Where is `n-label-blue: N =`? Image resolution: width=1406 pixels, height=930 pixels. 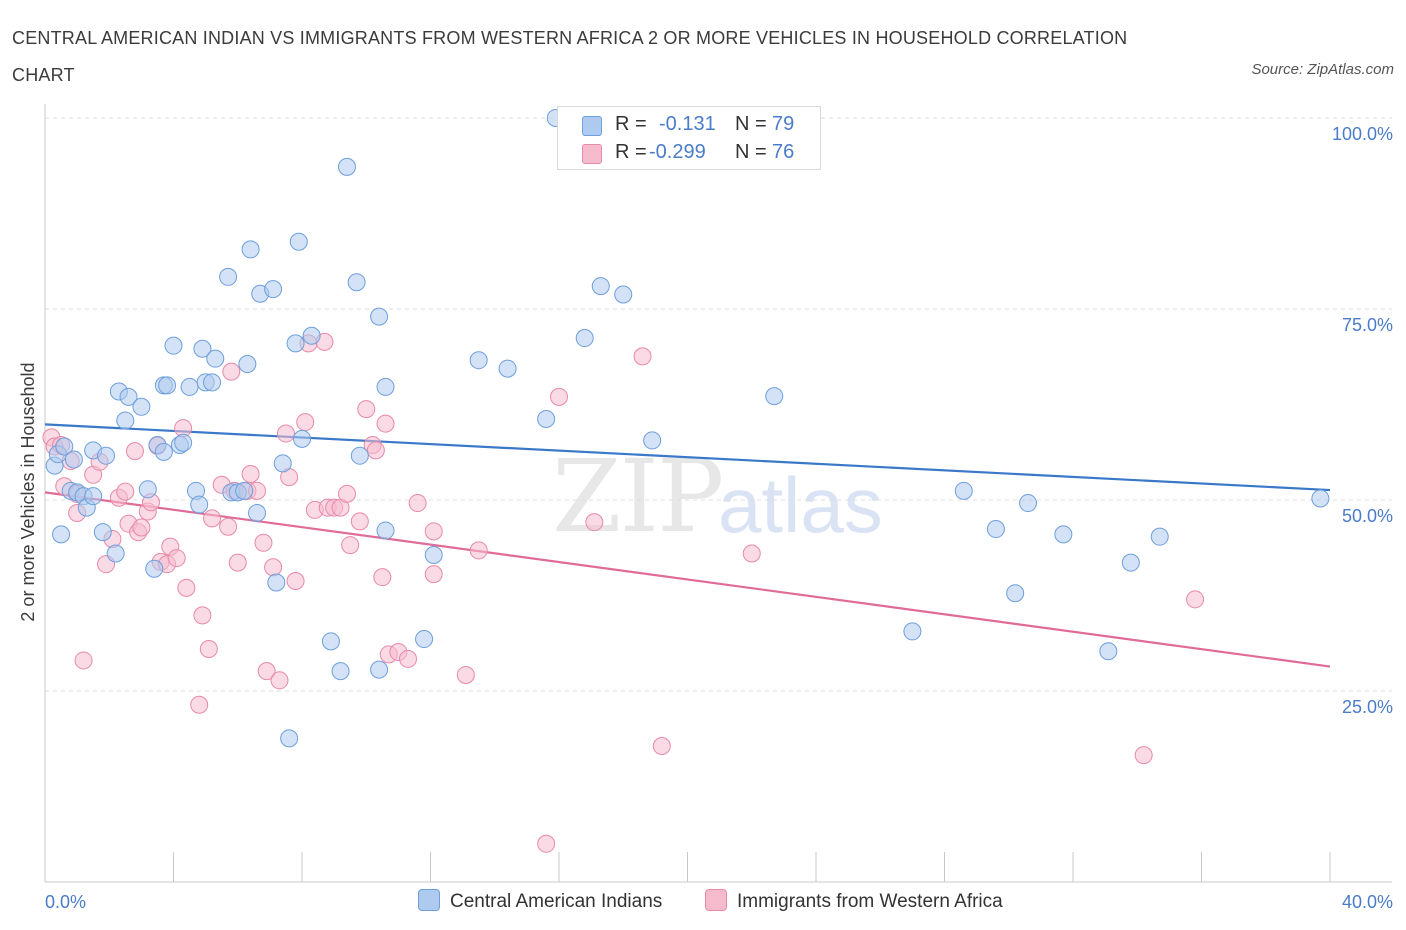
n-label-blue: N = is located at coordinates (751, 124).